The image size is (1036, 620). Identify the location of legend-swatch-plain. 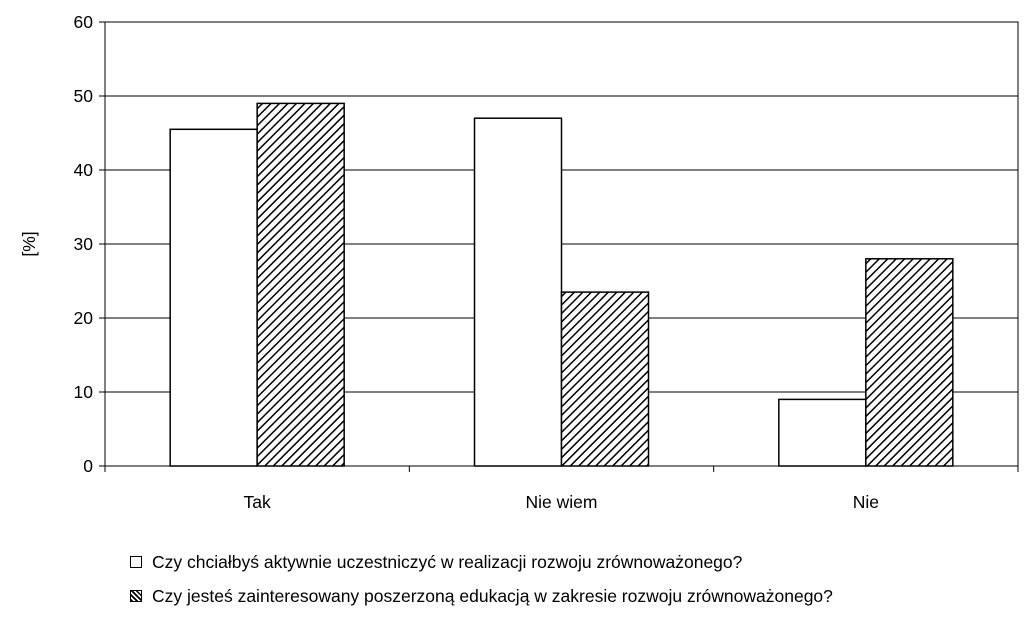
(136, 562).